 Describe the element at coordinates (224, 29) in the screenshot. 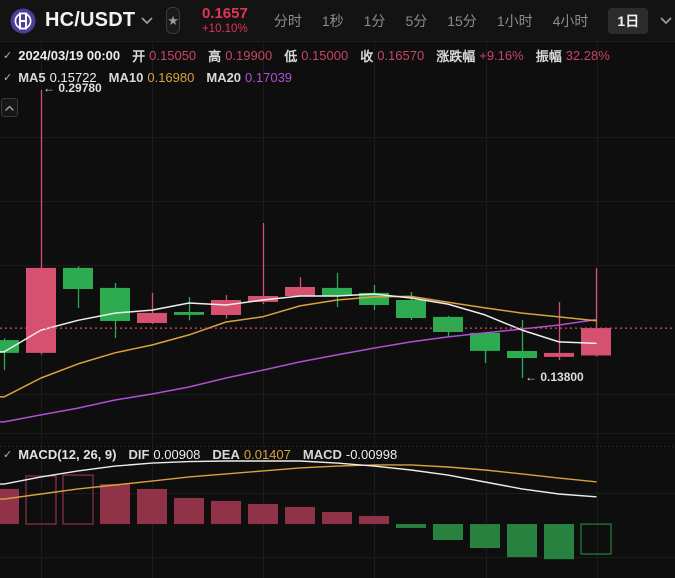

I see `price-change-percent: +10.10%` at that location.